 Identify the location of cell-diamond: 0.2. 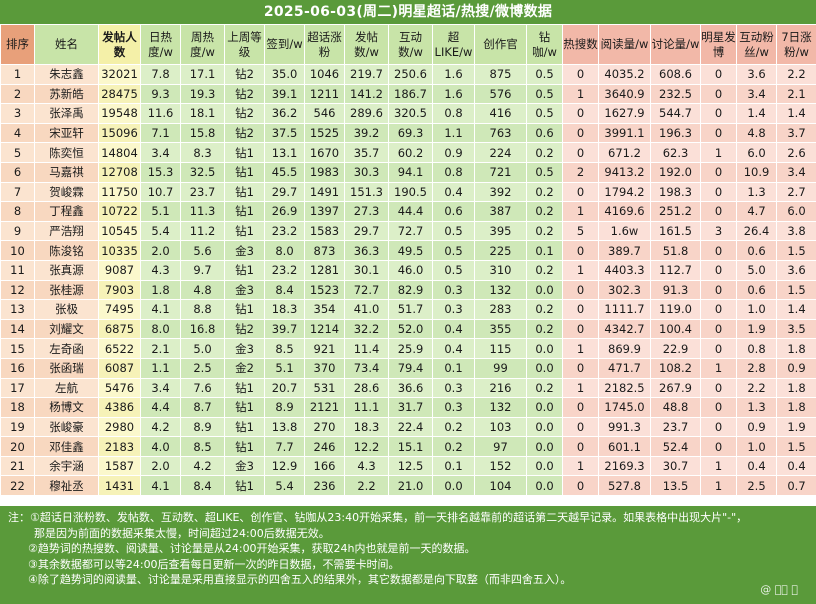
(544, 152).